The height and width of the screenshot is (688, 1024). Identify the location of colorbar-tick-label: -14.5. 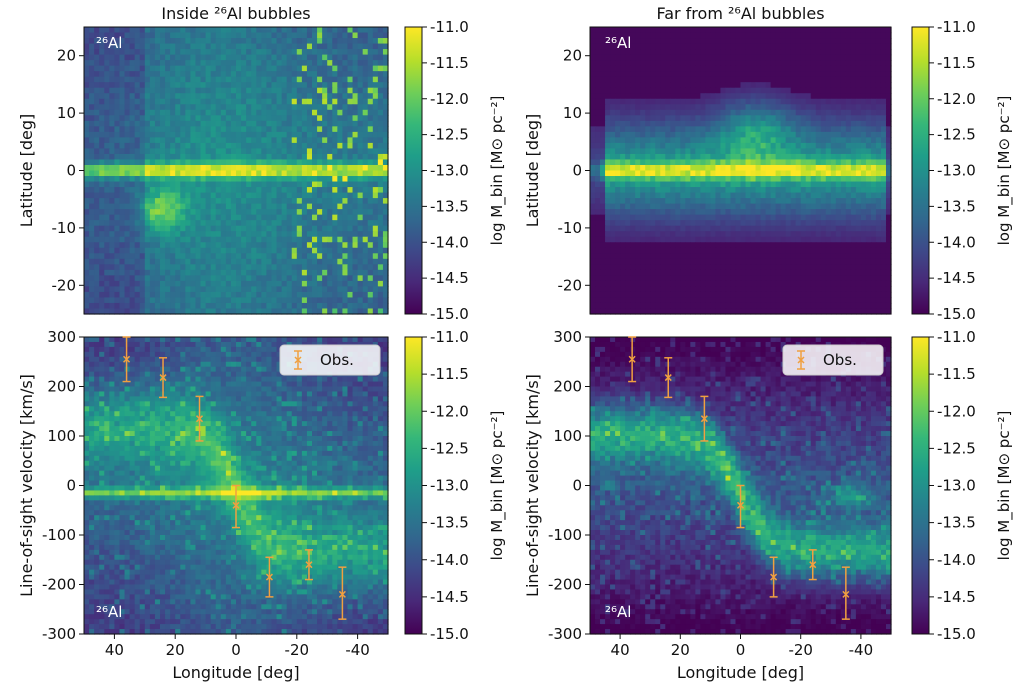
(449, 278).